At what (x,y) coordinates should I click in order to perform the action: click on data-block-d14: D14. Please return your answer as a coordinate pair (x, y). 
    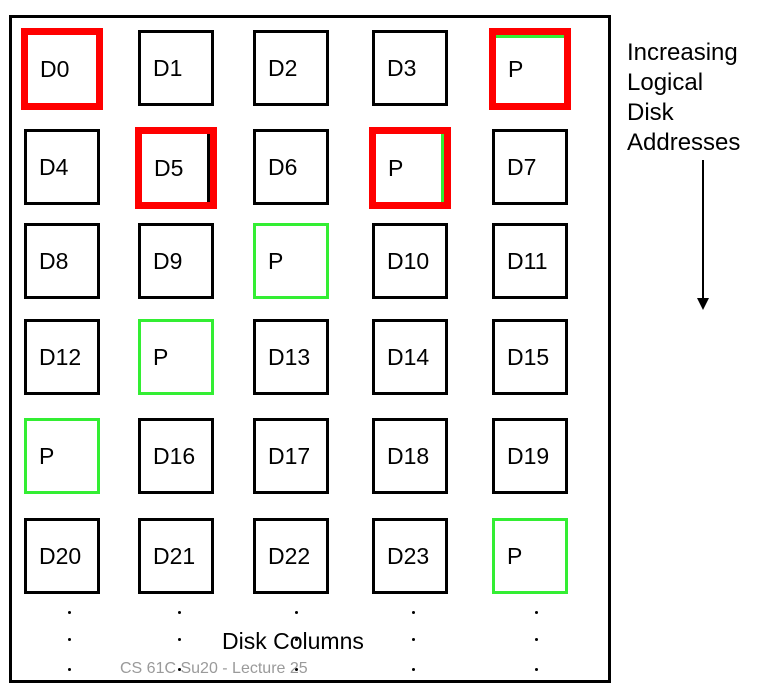
    Looking at the image, I should click on (410, 357).